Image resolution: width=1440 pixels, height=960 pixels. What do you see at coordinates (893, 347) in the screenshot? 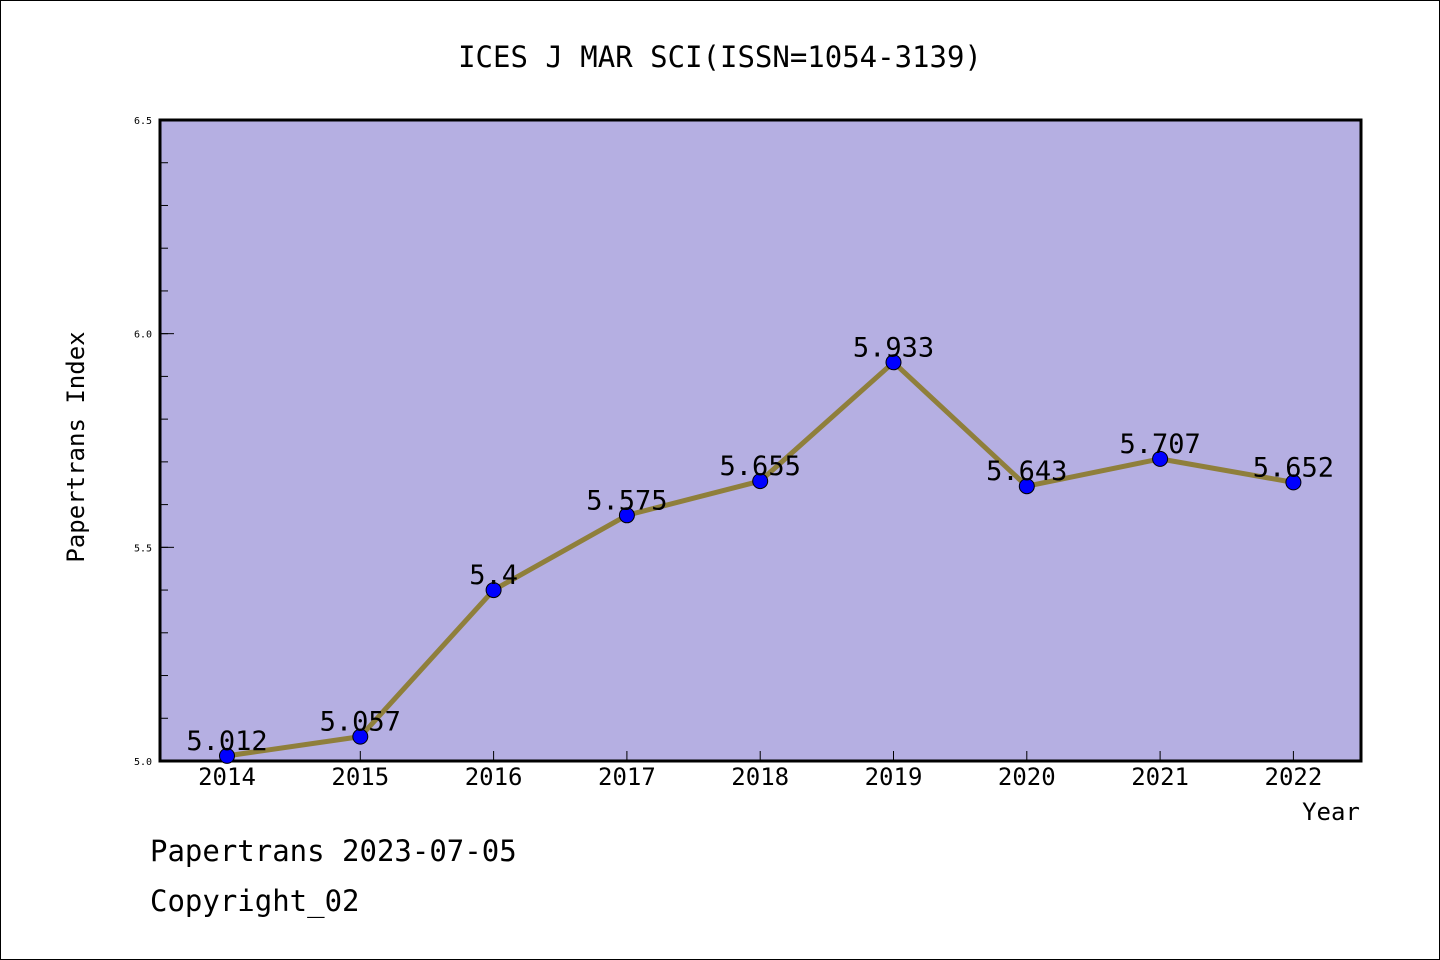
I see `data-label: 5.933` at bounding box center [893, 347].